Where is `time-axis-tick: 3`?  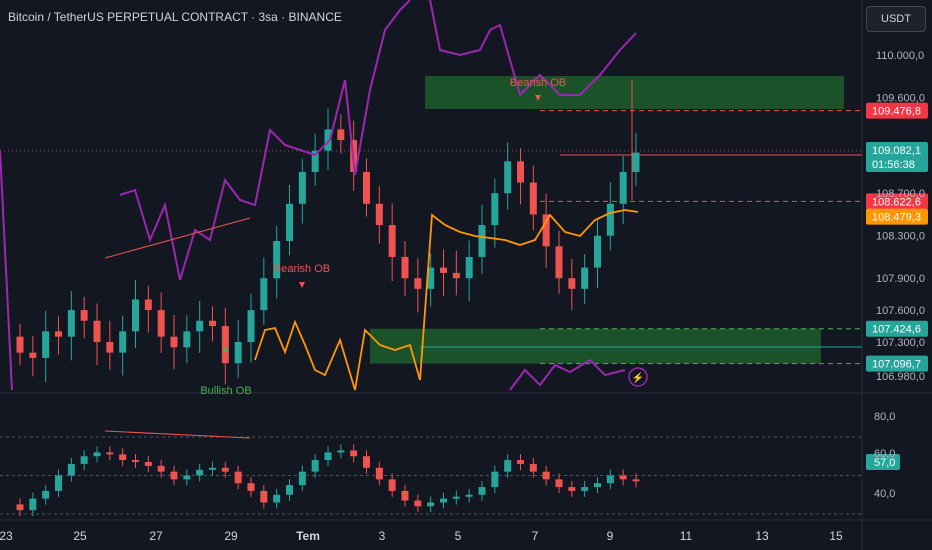 time-axis-tick: 3 is located at coordinates (382, 536).